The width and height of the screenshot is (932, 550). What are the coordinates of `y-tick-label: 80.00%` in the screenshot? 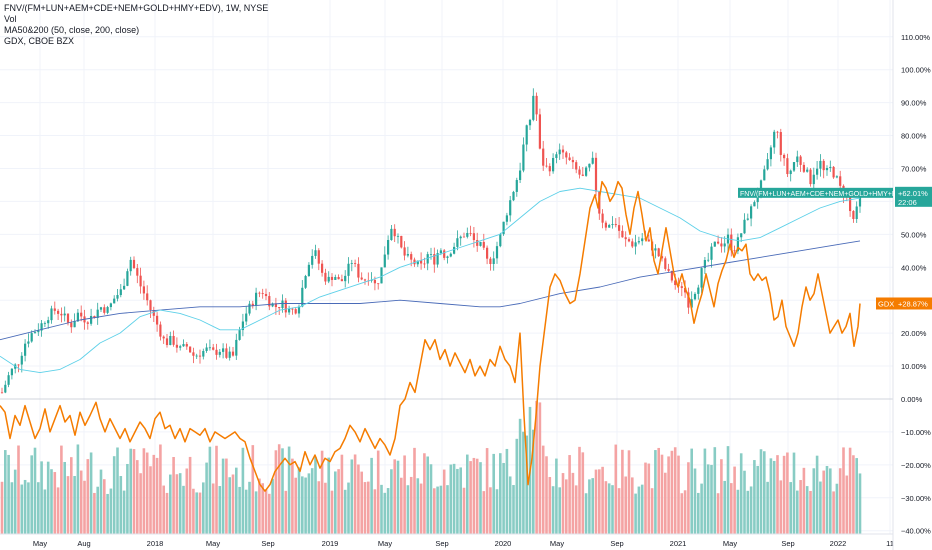 It's located at (914, 136).